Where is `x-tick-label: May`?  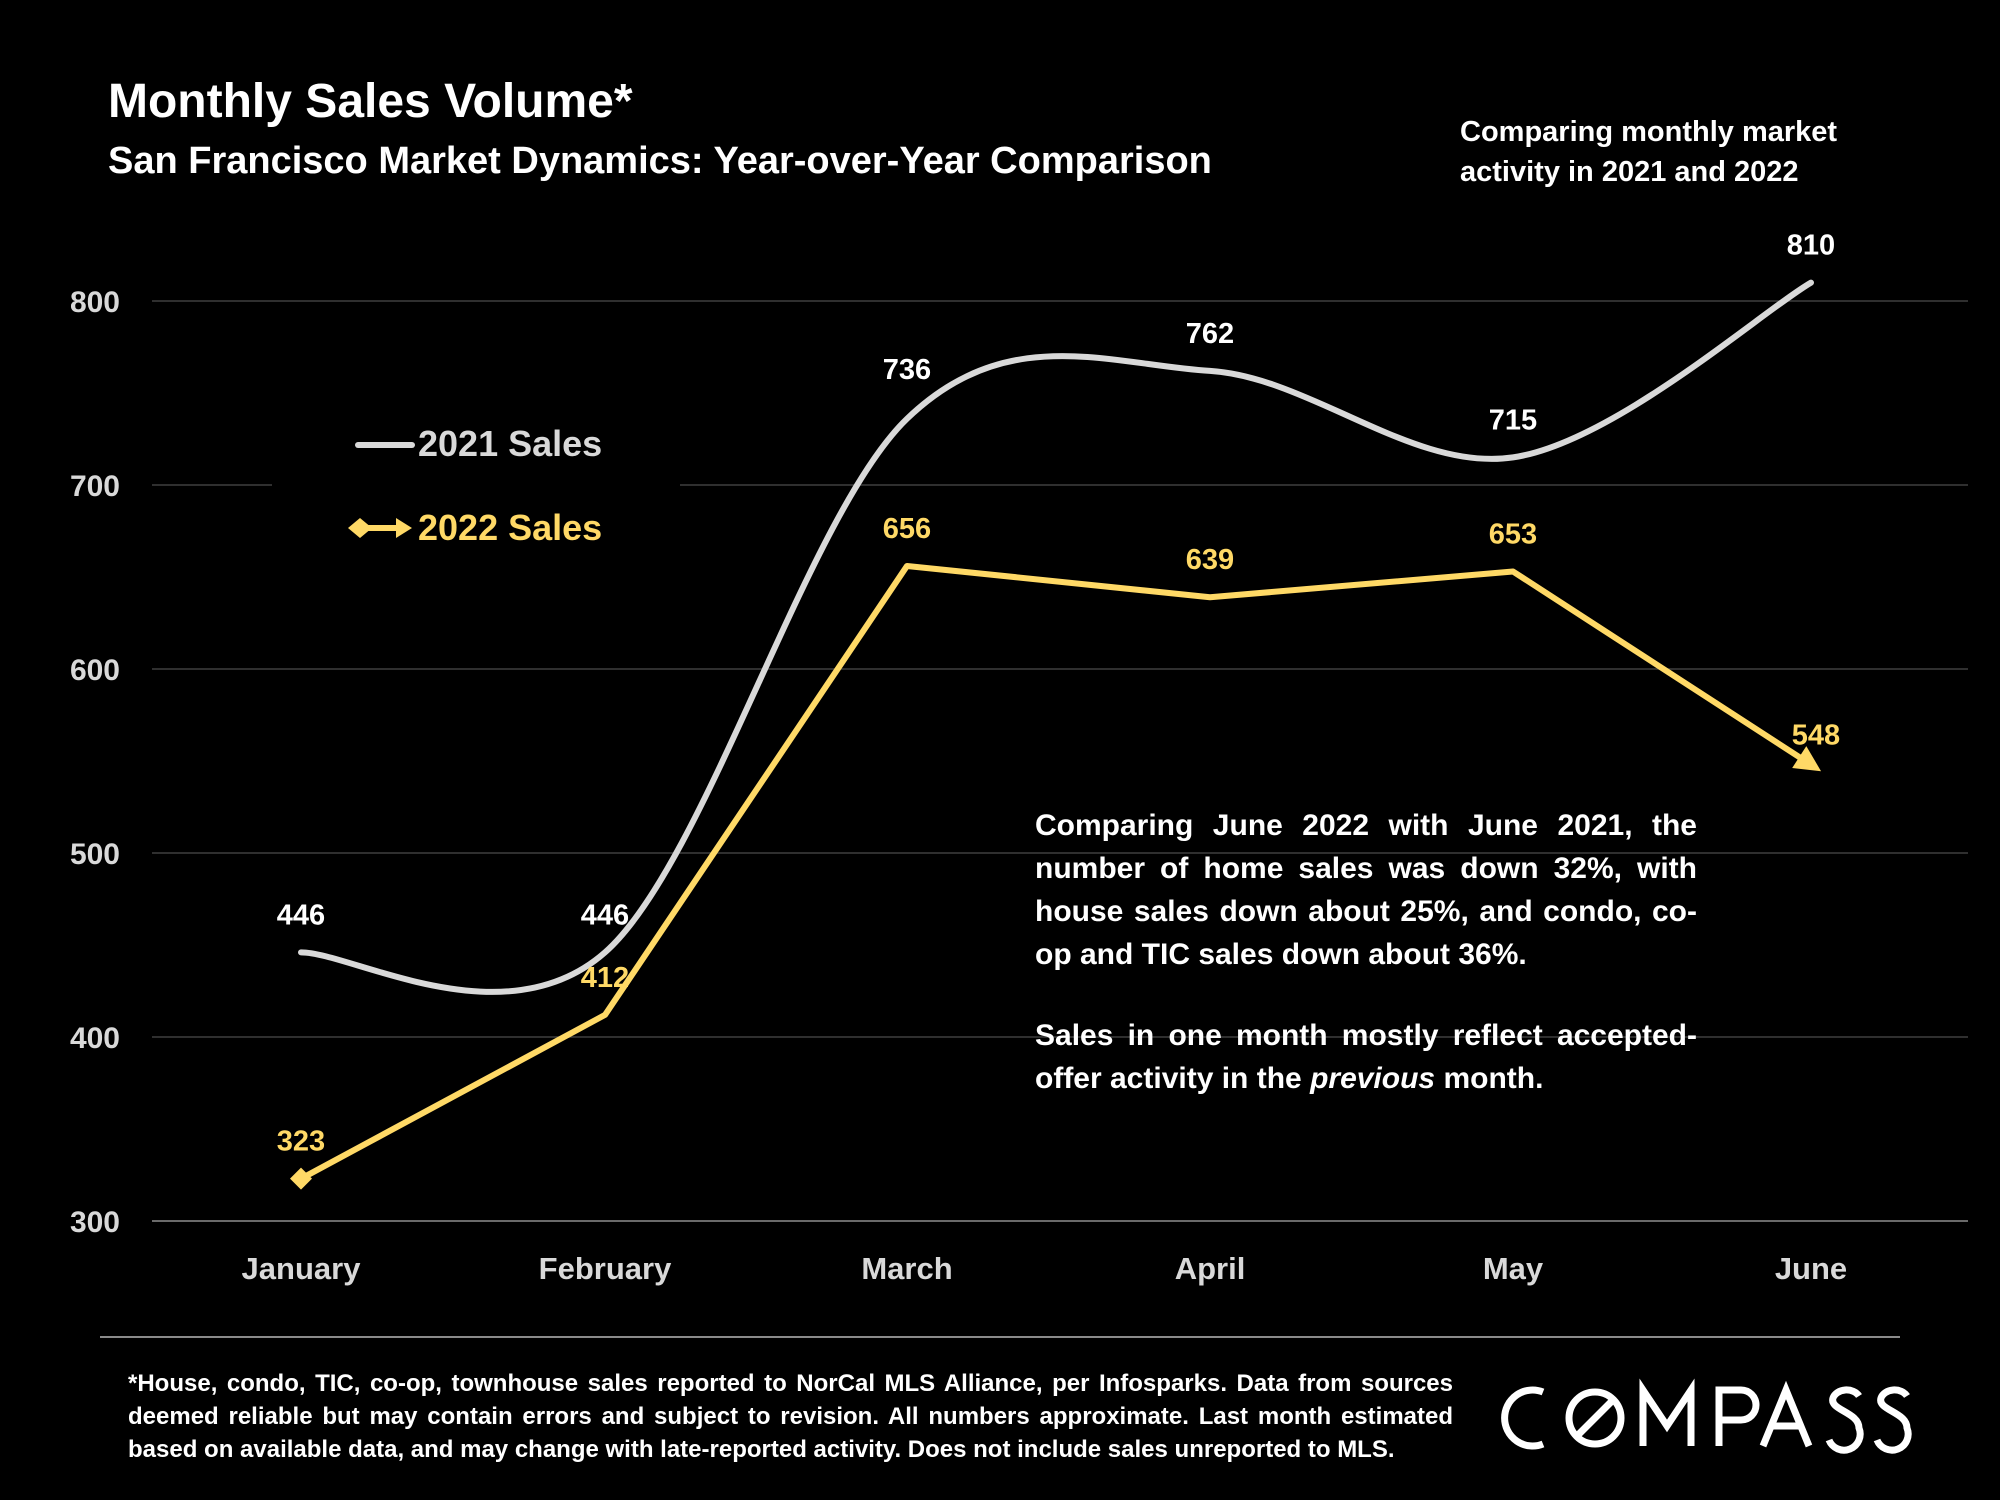 x-tick-label: May is located at coordinates (1513, 1268).